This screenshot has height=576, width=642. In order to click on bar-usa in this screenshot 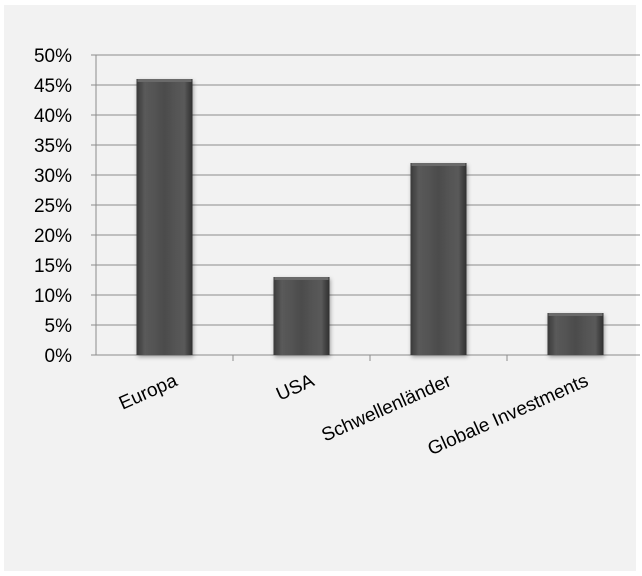, I will do `click(301, 316)`.